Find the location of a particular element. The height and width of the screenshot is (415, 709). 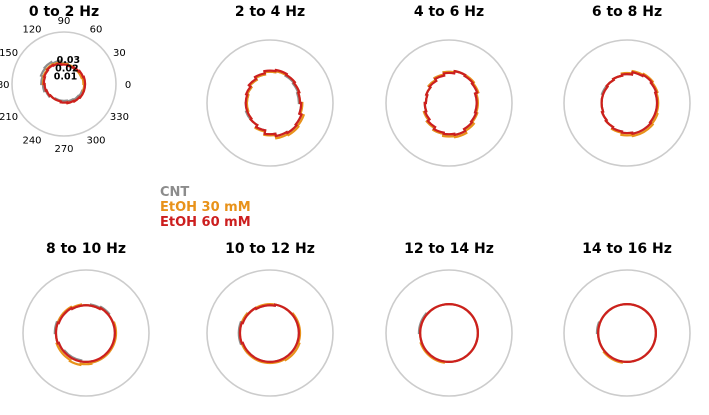

panel-title-8: 14 to 16 Hz is located at coordinates (627, 249).